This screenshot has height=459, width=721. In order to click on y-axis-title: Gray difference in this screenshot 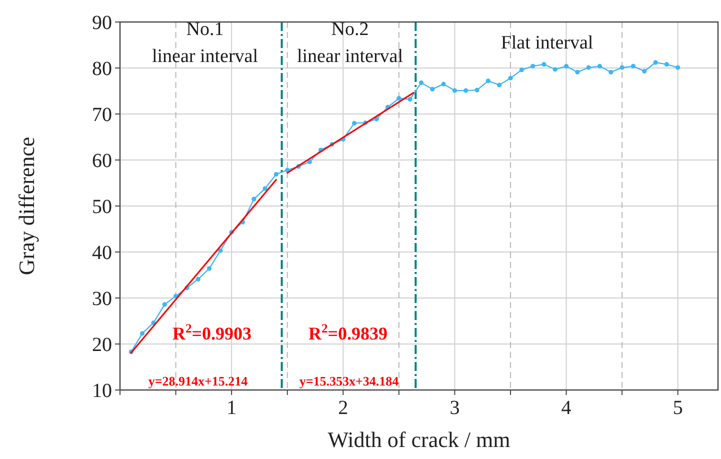, I will do `click(26, 206)`.